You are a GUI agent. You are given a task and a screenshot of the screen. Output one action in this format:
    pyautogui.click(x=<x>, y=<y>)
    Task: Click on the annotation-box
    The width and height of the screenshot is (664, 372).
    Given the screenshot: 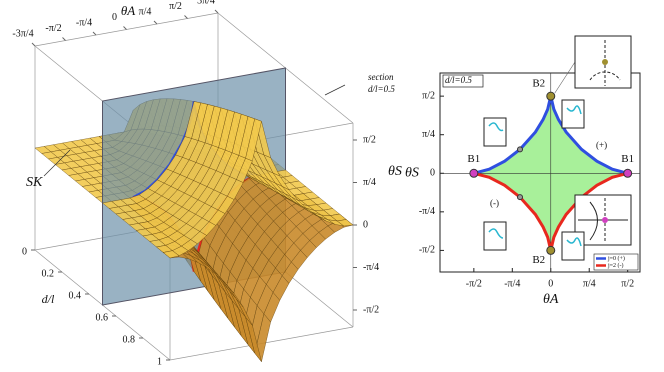 What is the action you would take?
    pyautogui.click(x=463, y=81)
    